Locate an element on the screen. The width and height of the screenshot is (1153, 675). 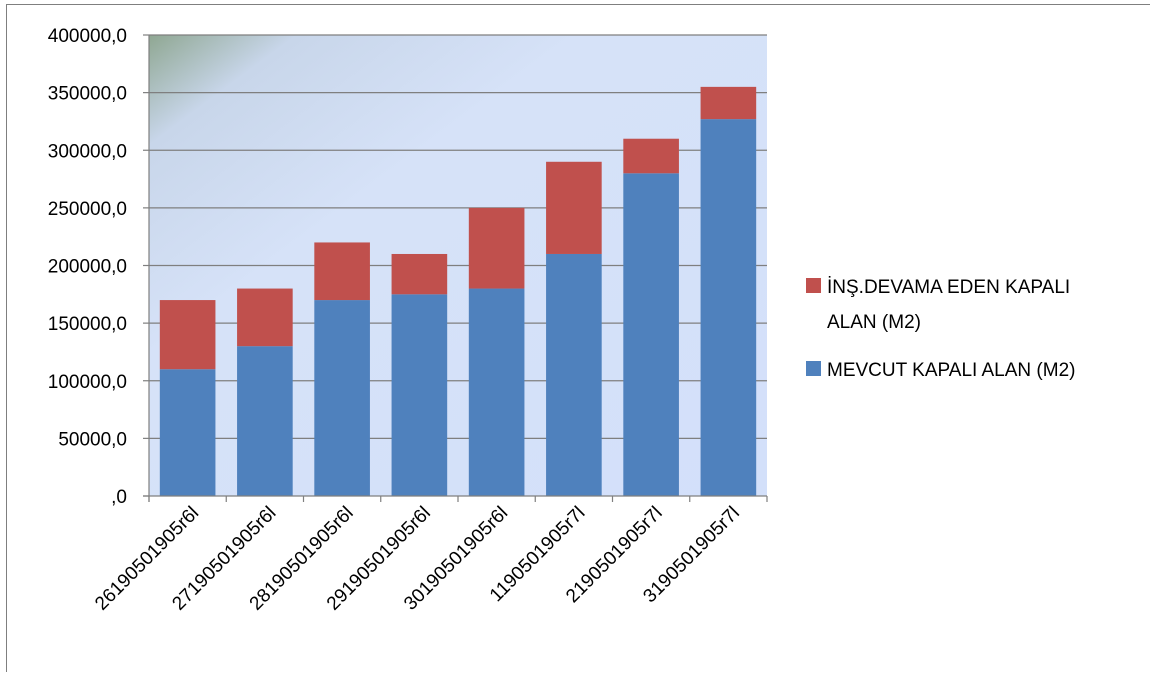
y-tick-label-5: 250000,0 is located at coordinates (87, 209).